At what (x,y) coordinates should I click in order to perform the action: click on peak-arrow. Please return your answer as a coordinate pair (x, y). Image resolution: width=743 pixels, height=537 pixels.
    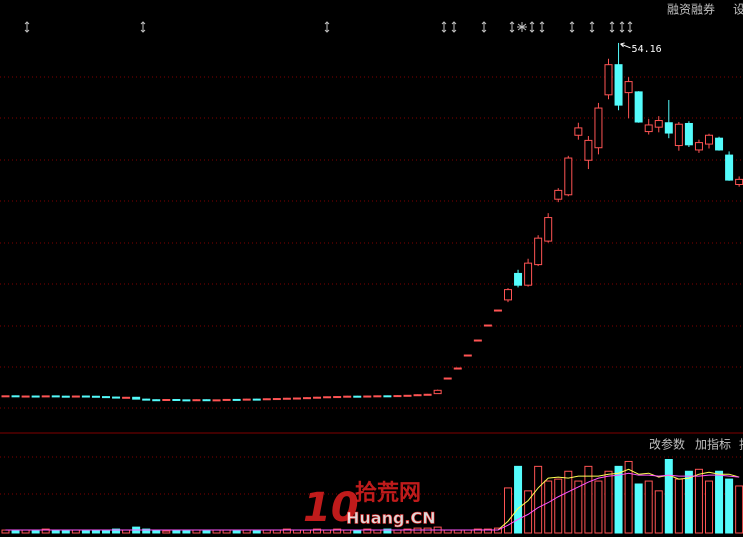
    Looking at the image, I should click on (625, 45).